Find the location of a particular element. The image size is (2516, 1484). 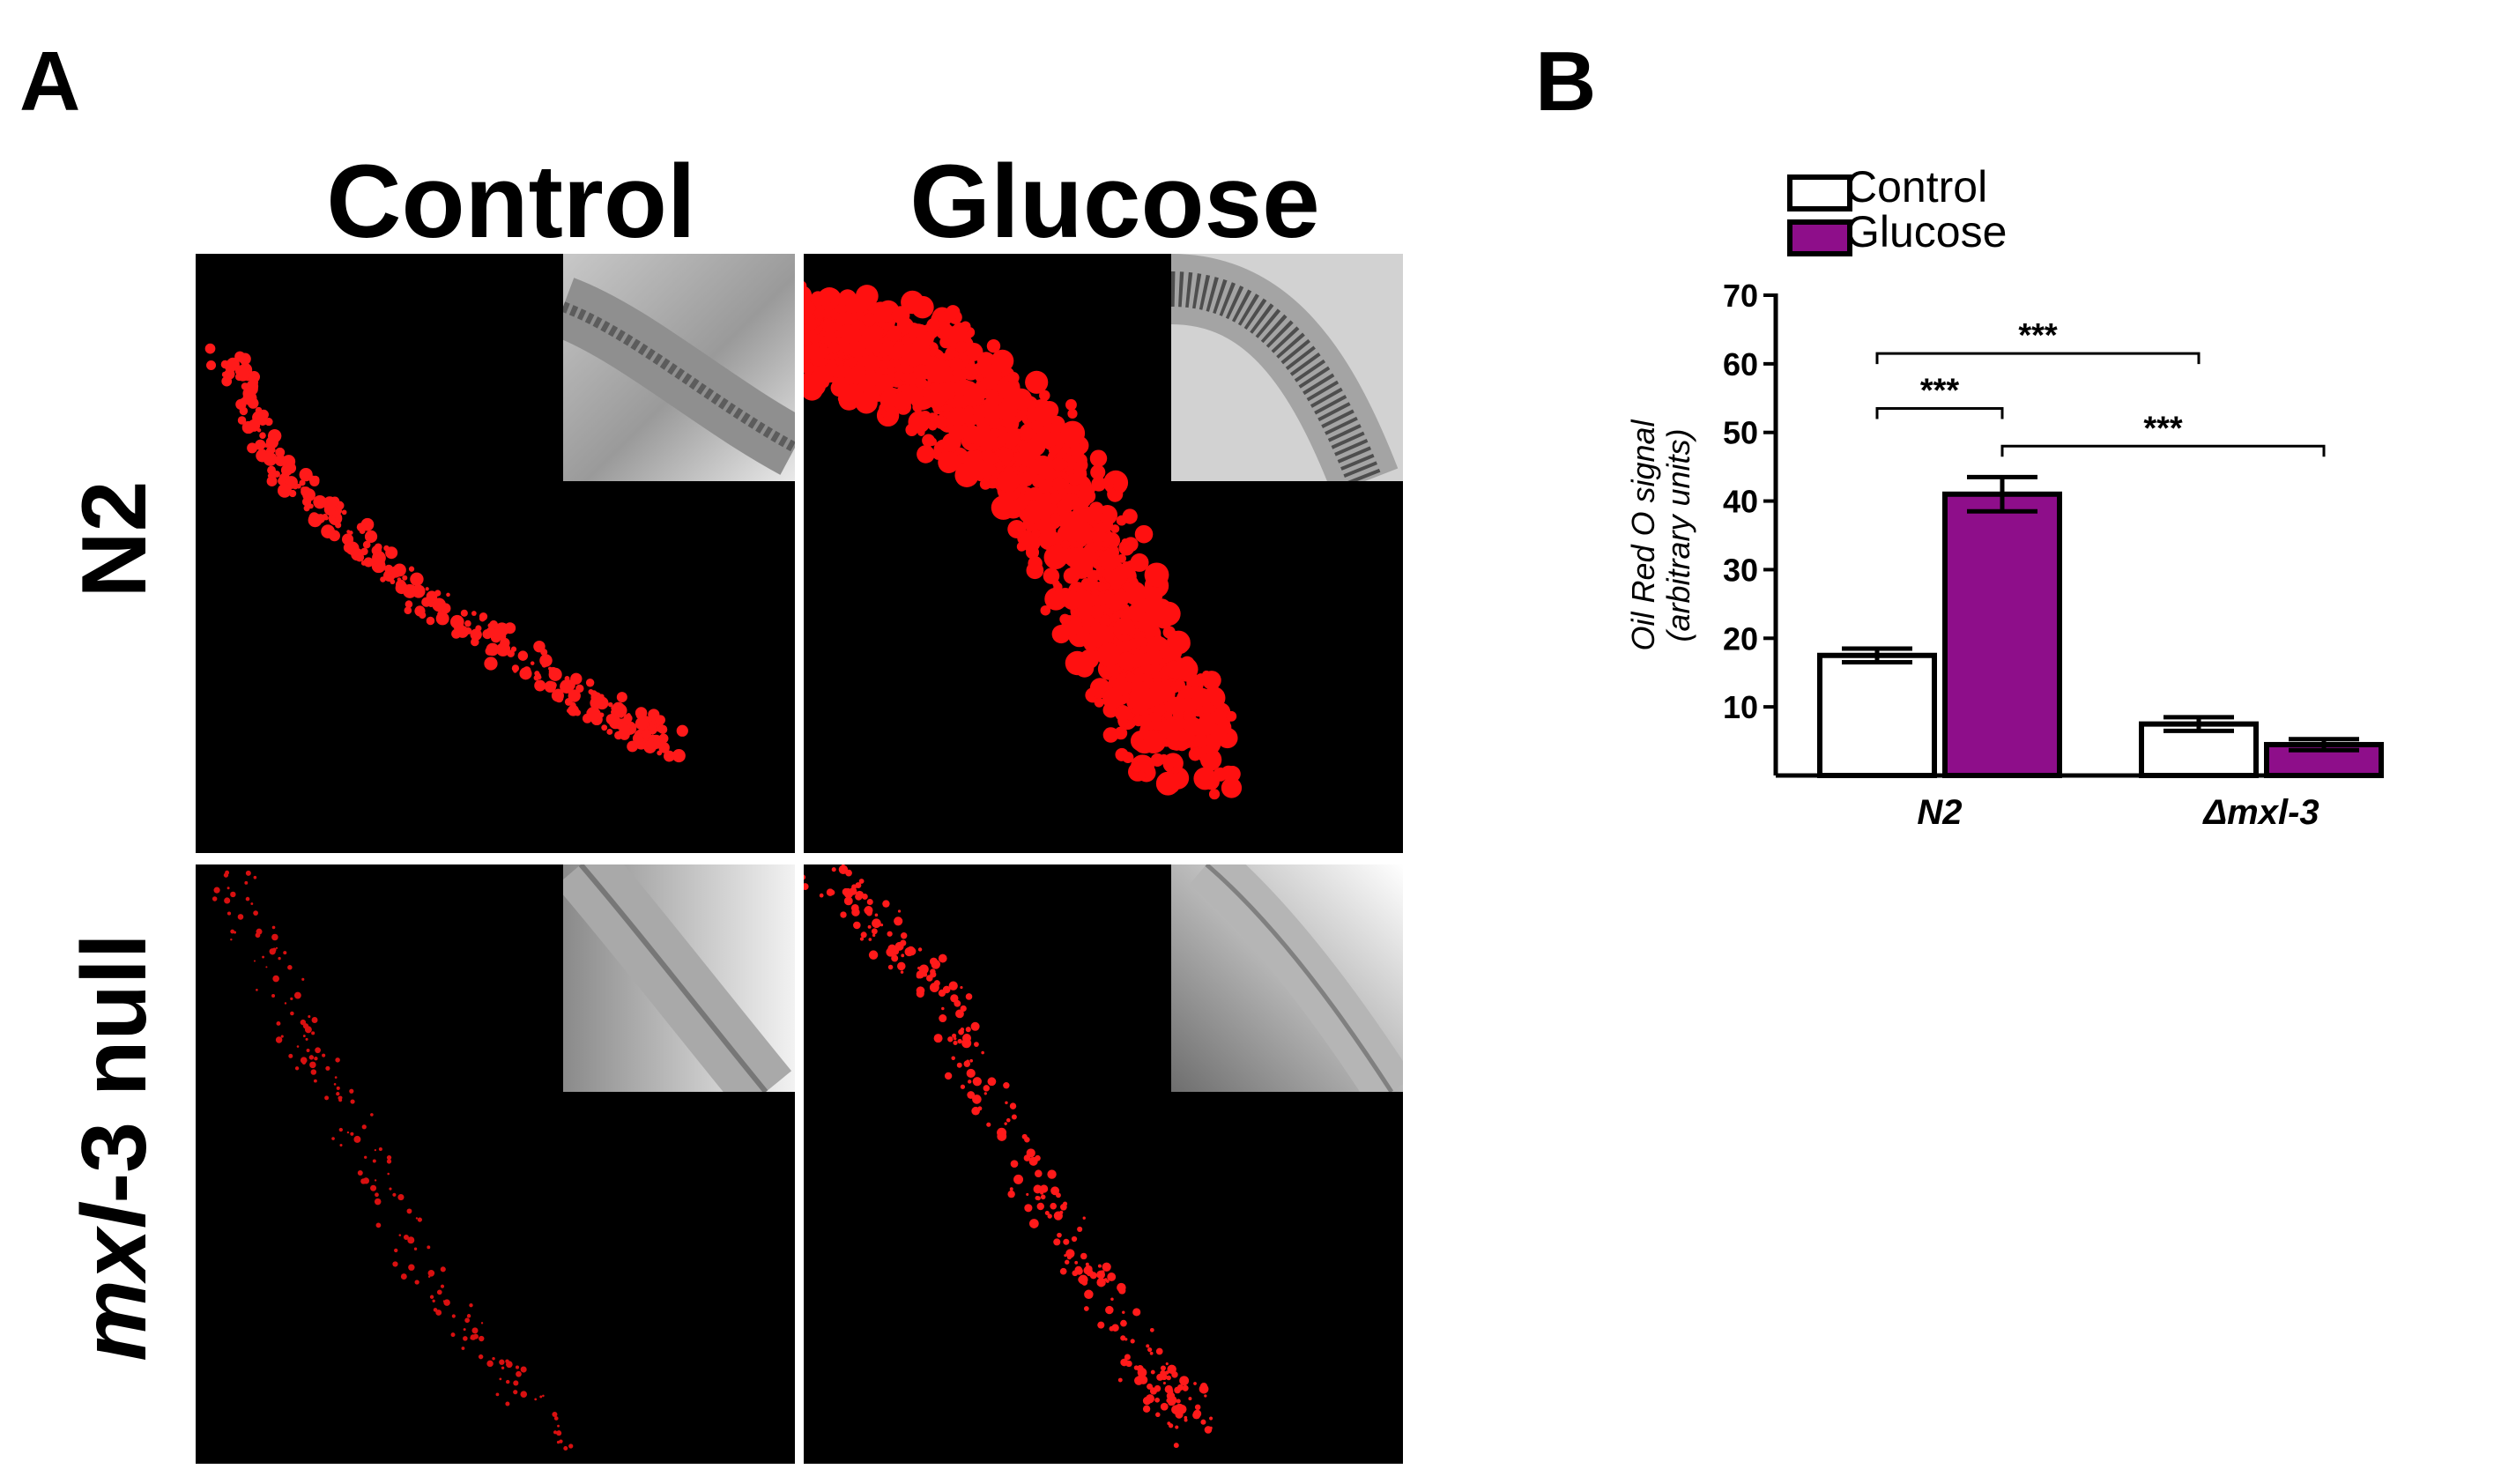

lipid-signal-mxl3-control is located at coordinates (393, 1160).